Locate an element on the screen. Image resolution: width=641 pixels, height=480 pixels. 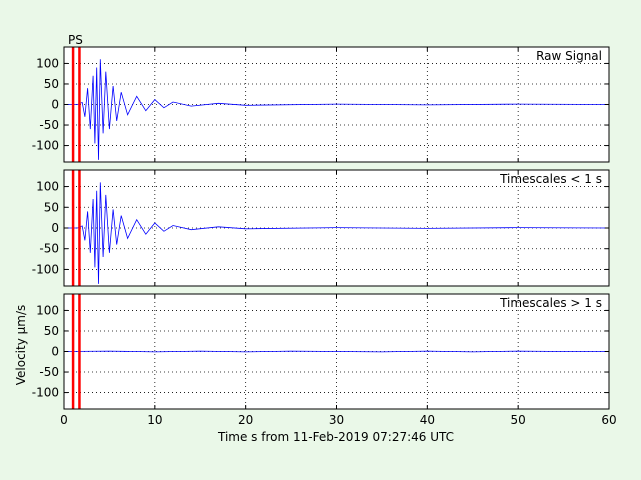
x-axis-label: Time s from 11-Feb-2019 07:27:46 UTC is located at coordinates (335, 437).